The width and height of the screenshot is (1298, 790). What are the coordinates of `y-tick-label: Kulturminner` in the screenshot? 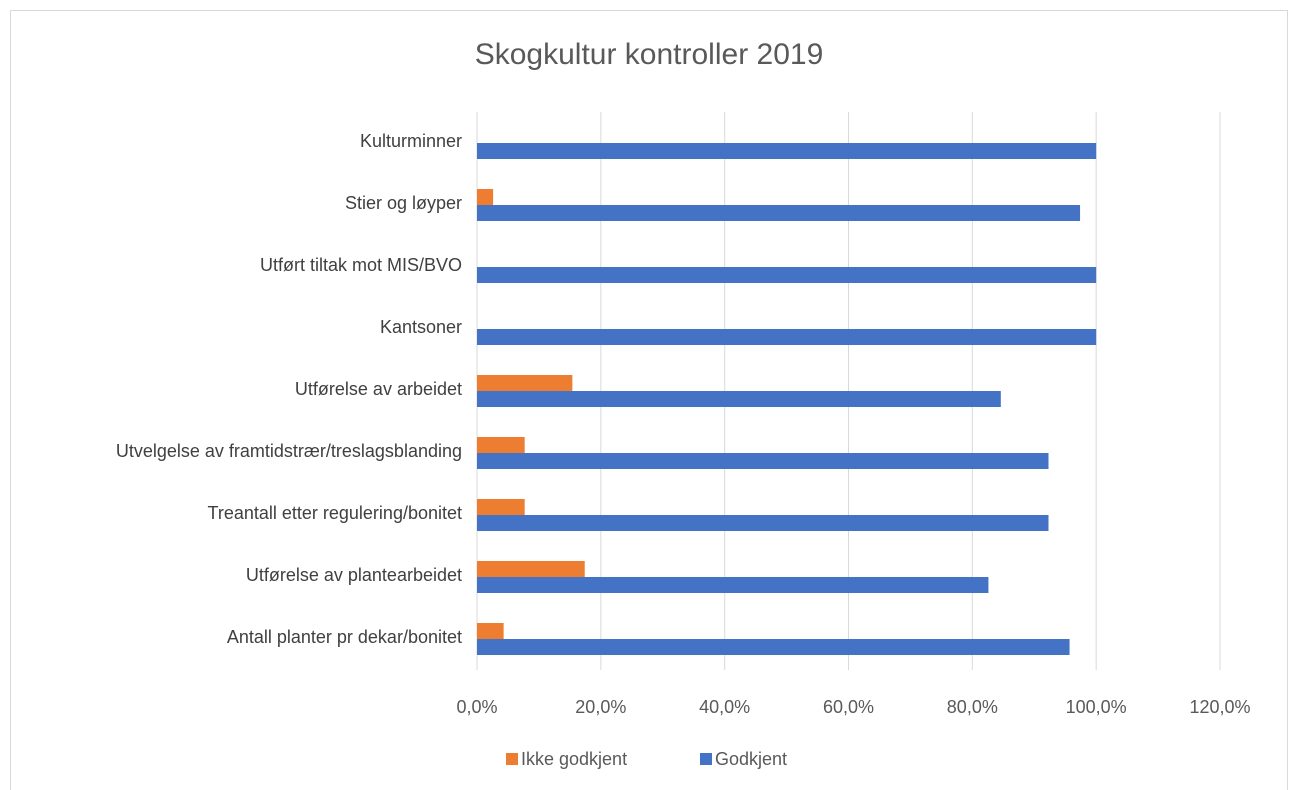 It's located at (411, 141).